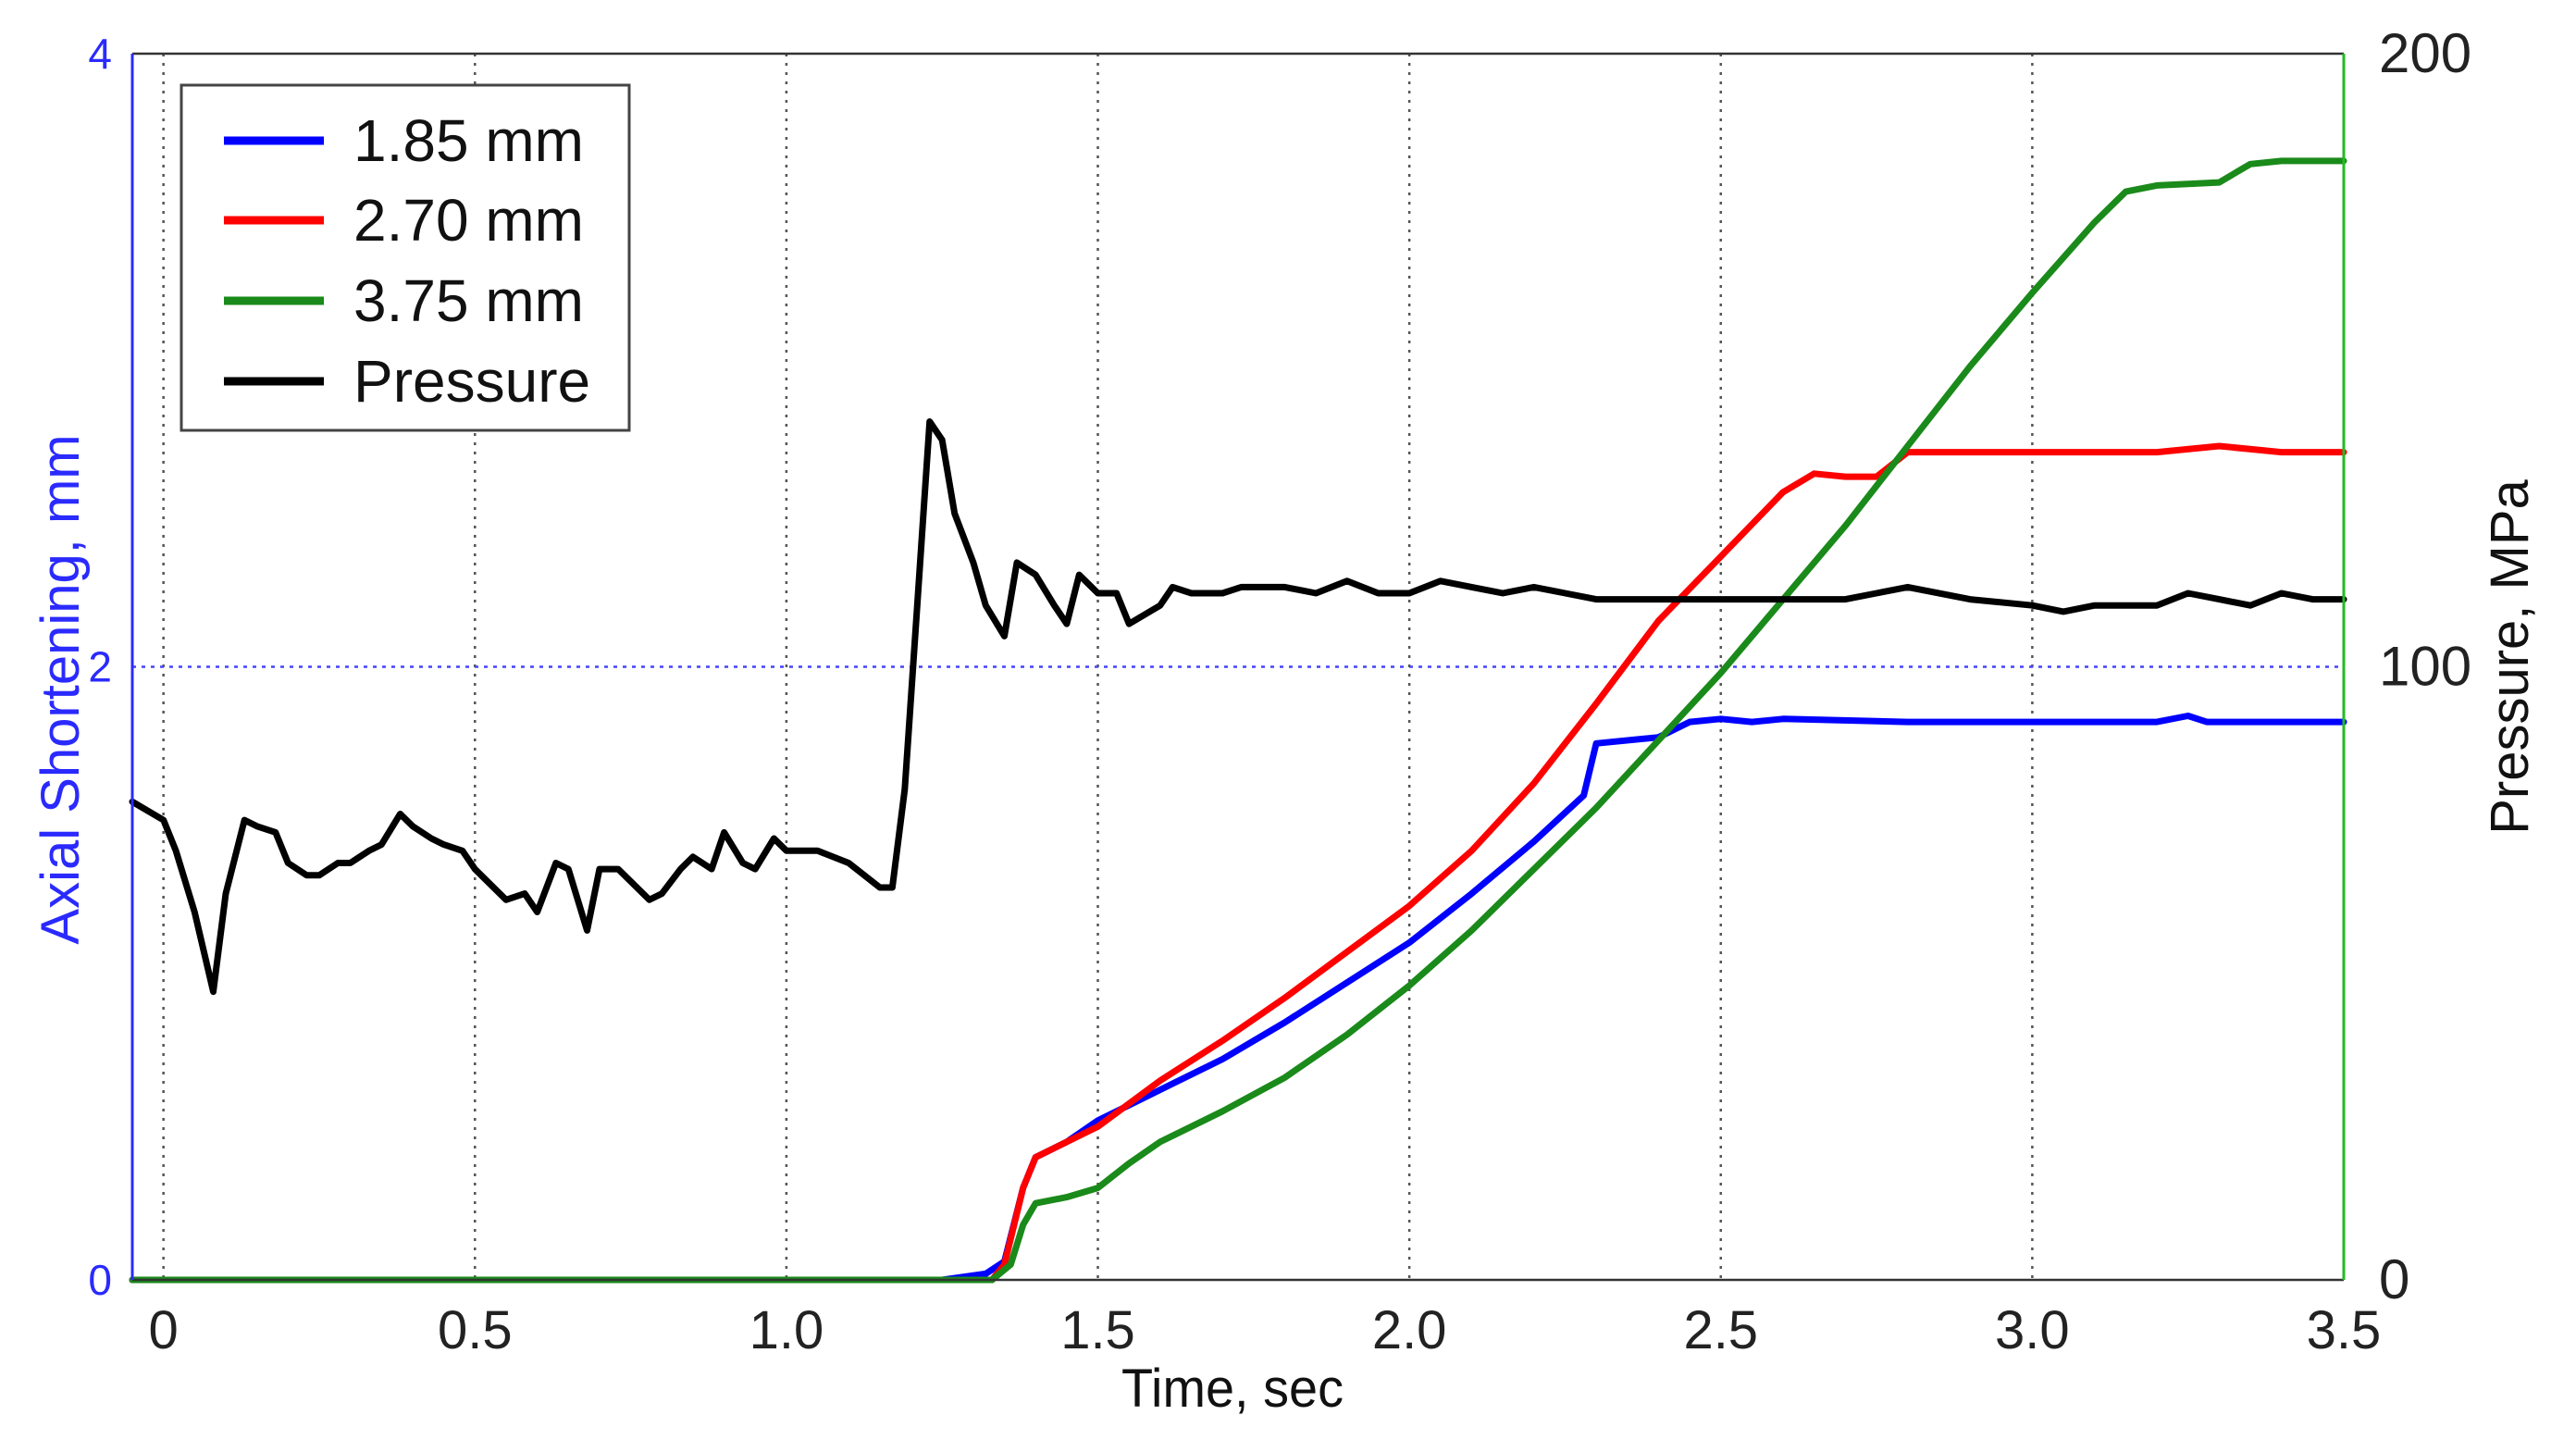 The image size is (2576, 1440). I want to click on x-tick-label-5: 2.5, so click(1721, 1330).